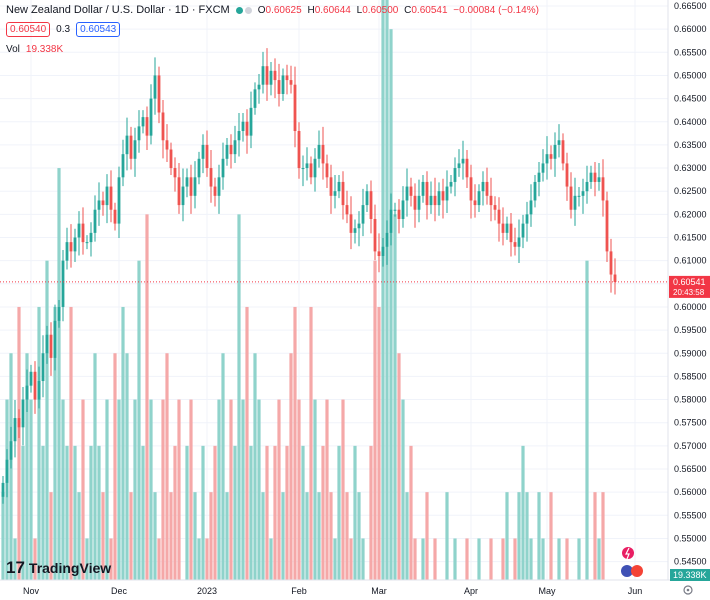 The image size is (710, 600). I want to click on sell-button: 0.60540, so click(28, 29).